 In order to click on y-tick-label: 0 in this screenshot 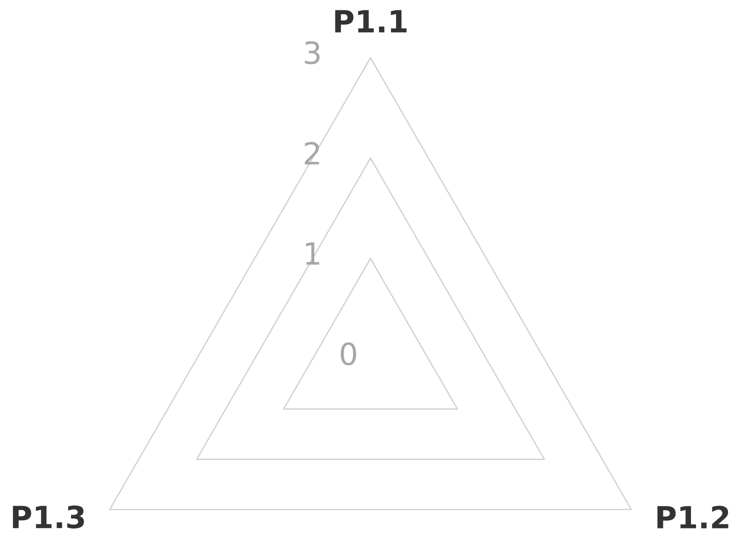, I will do `click(348, 354)`.